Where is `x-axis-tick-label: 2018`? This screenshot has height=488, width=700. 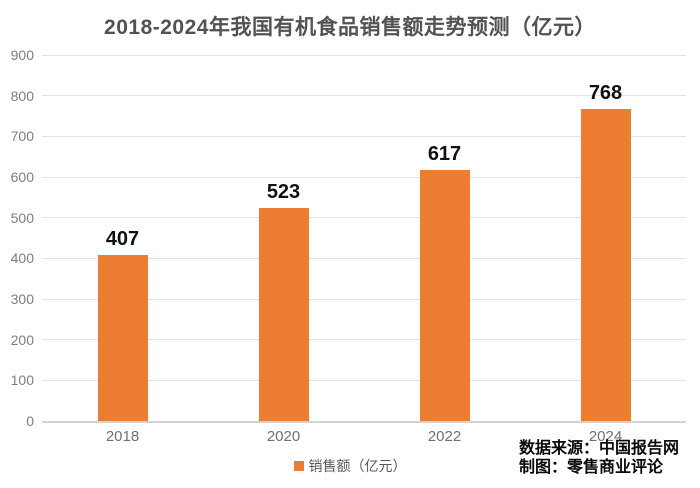
x-axis-tick-label: 2018 is located at coordinates (122, 436).